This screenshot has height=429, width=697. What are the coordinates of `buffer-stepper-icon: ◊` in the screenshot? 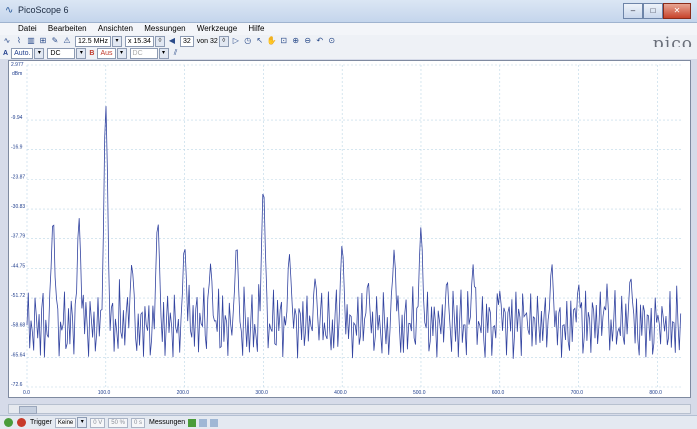 It's located at (223, 41).